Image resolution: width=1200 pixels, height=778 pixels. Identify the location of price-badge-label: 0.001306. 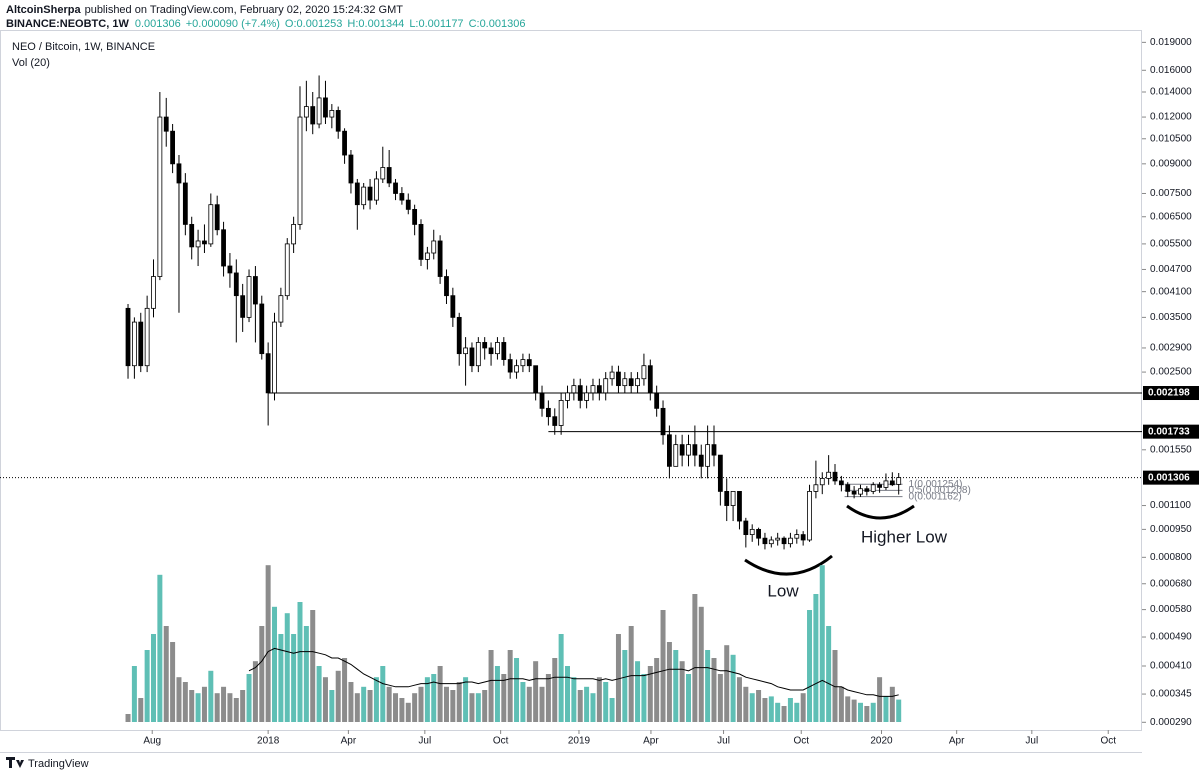
(1169, 477).